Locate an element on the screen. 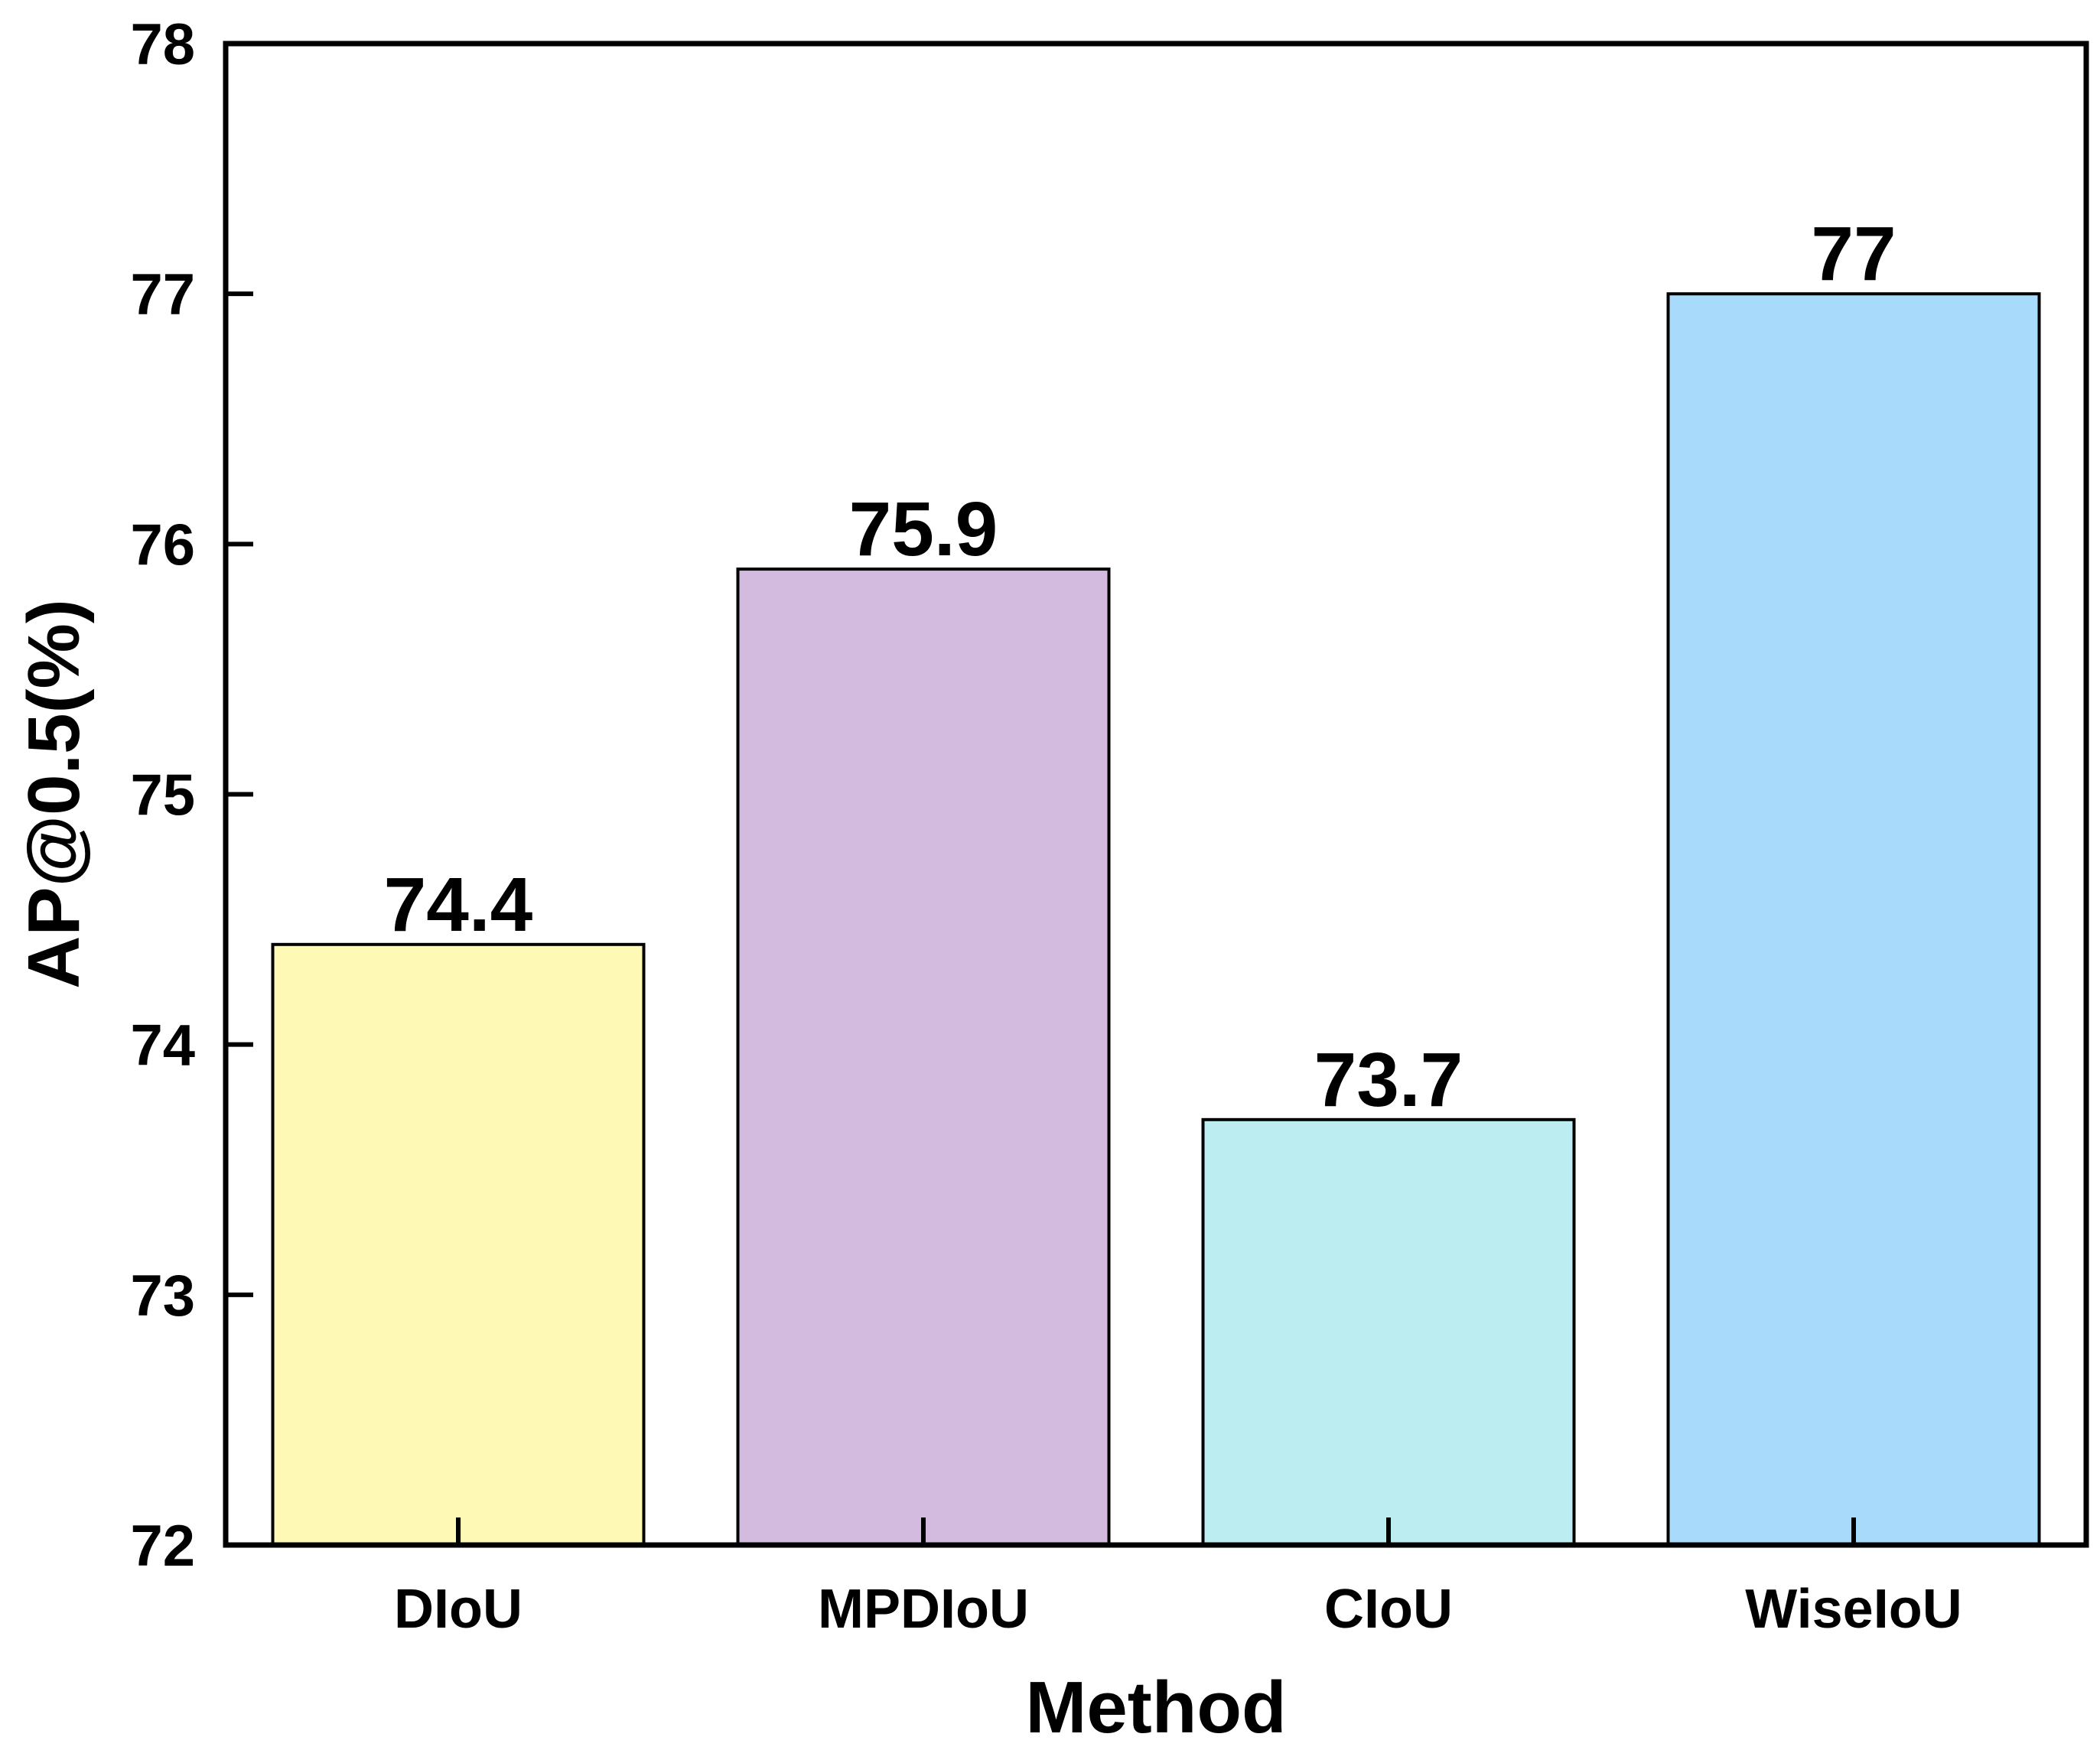  value-label-mpdiou: 75.9 is located at coordinates (923, 529).